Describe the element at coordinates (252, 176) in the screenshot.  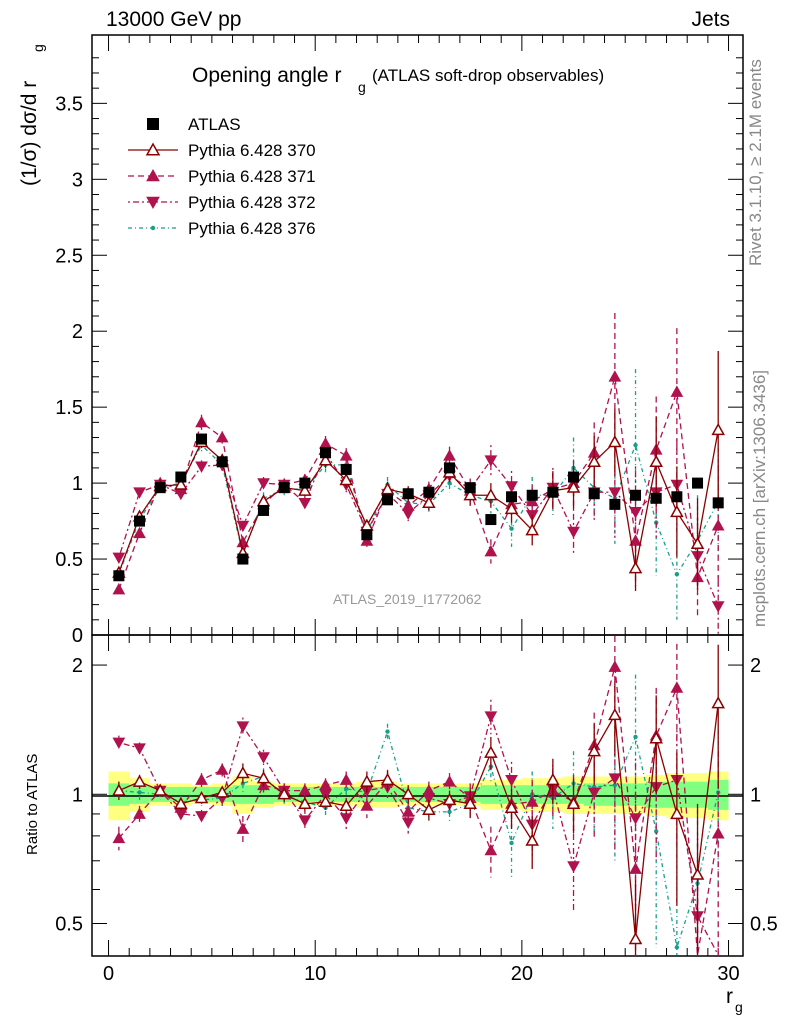
I see `legend-label: Pythia 6.428 371` at that location.